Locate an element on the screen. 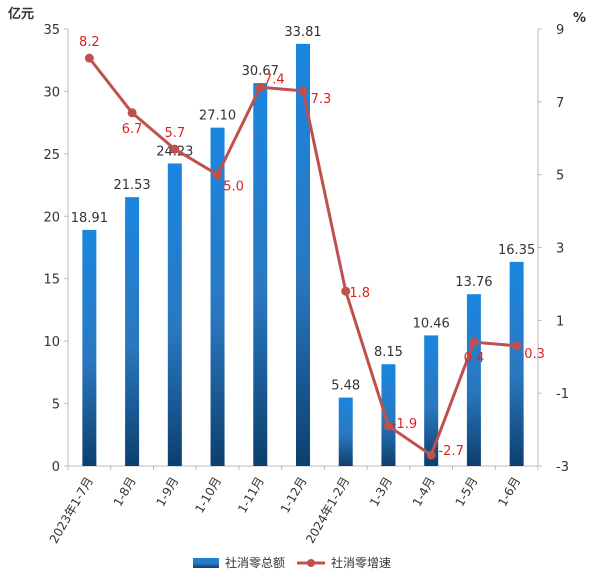 The width and height of the screenshot is (600, 577). x-category-label: 1-9月 is located at coordinates (167, 492).